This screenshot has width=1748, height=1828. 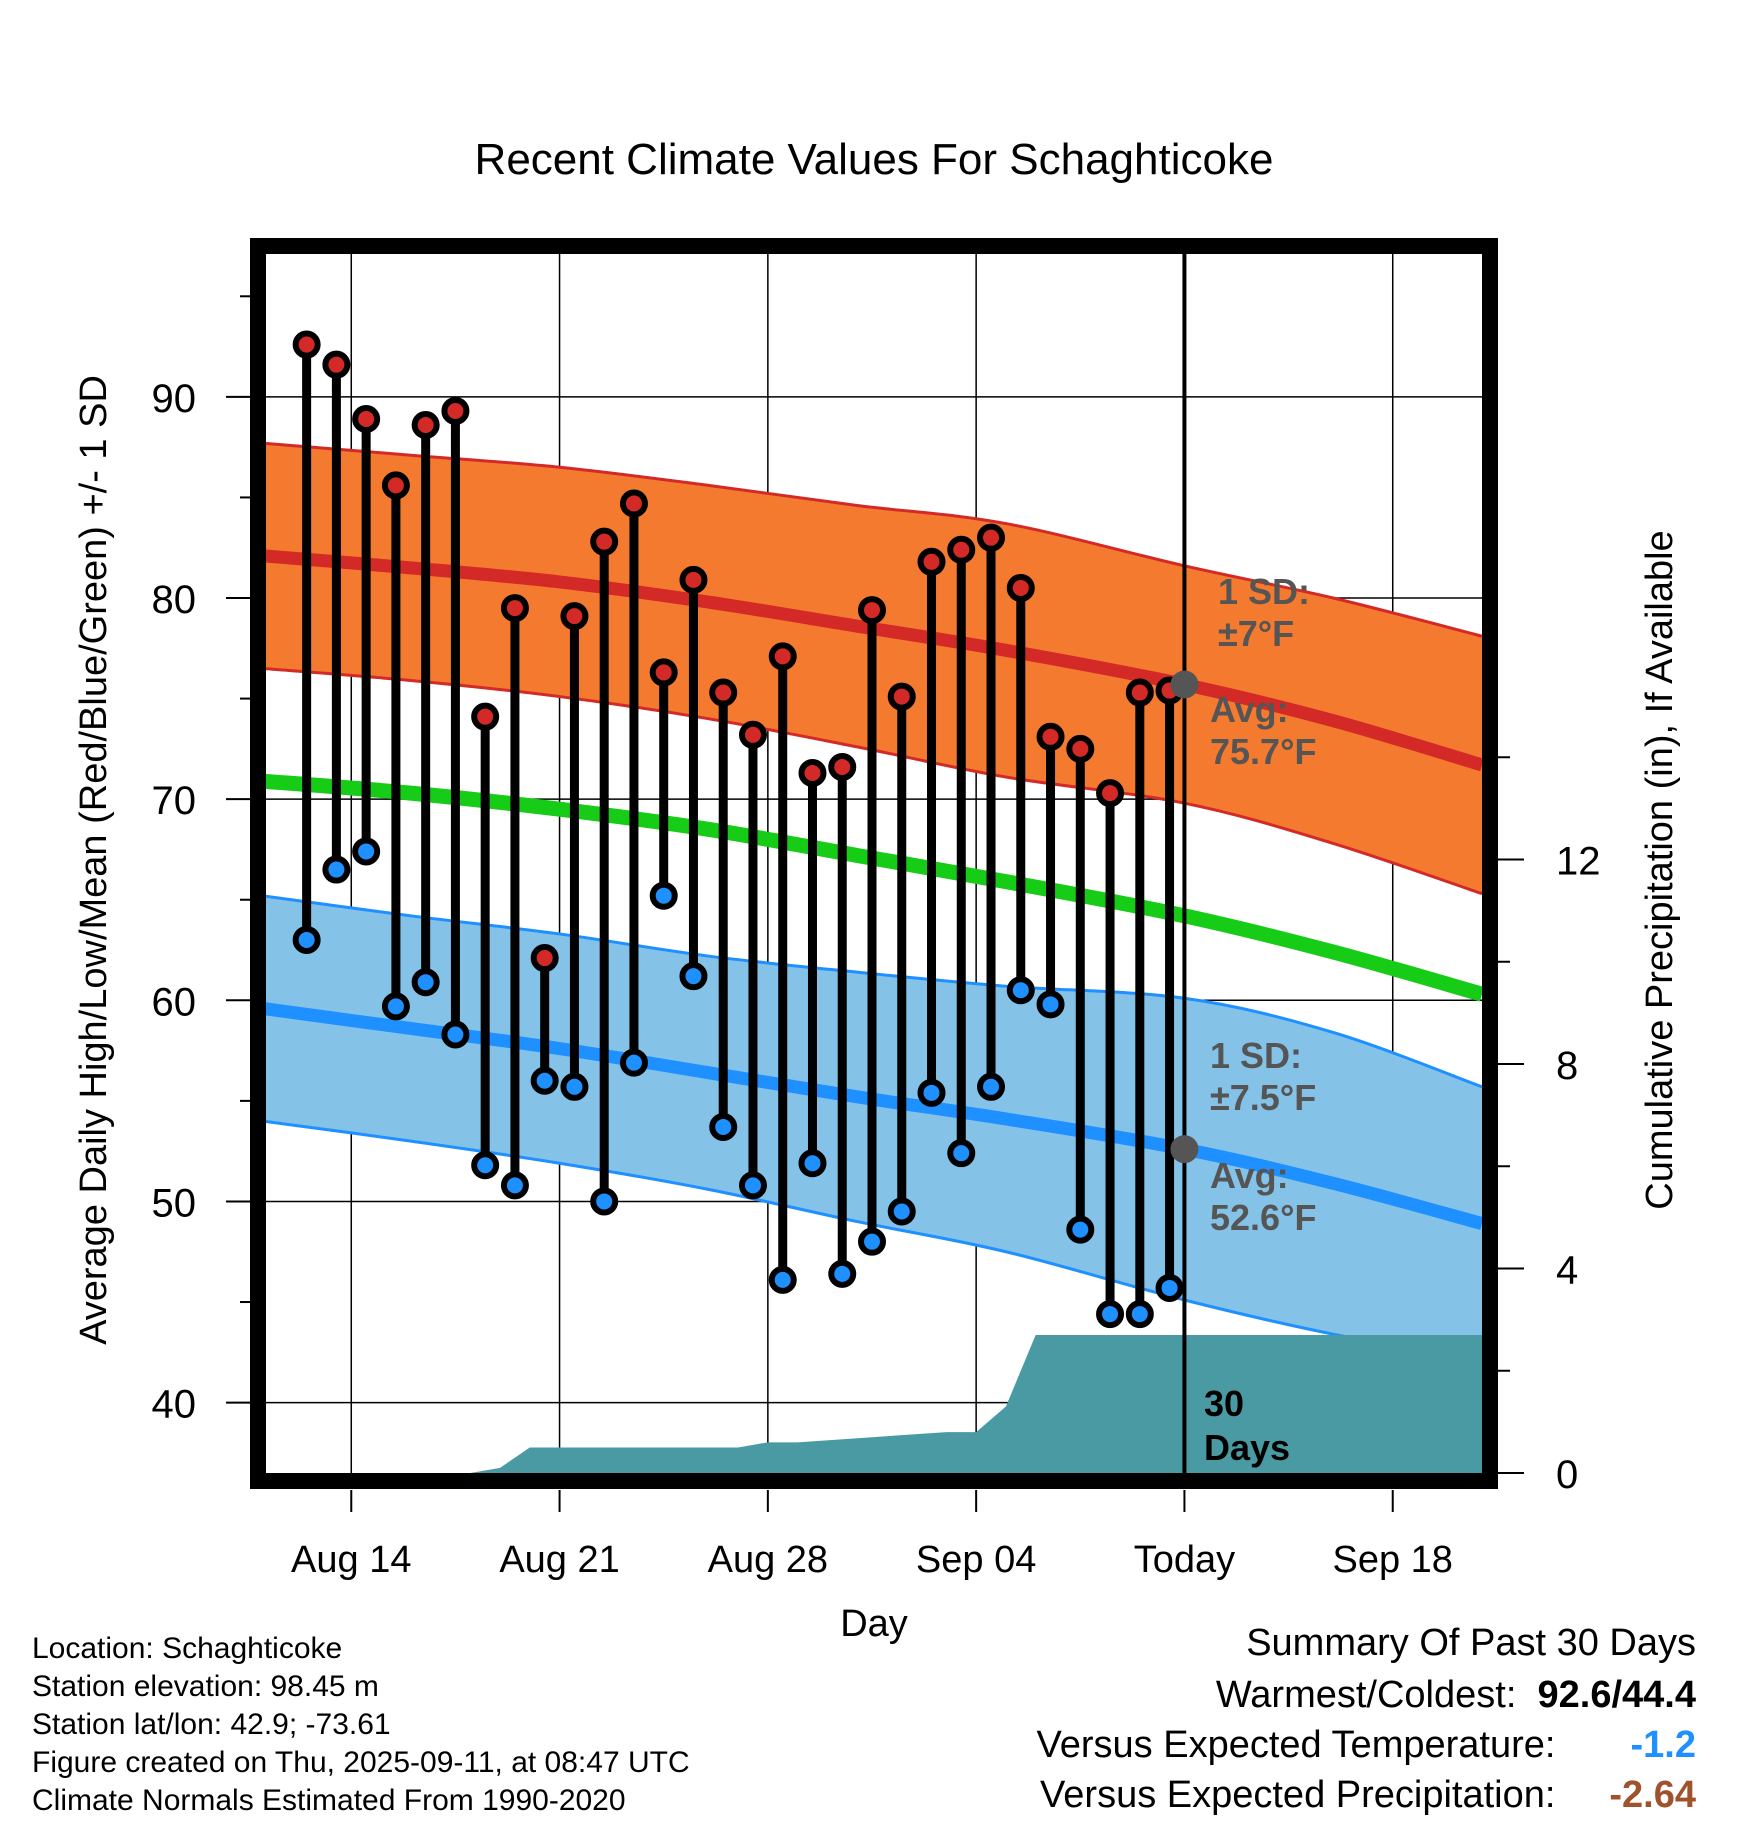 What do you see at coordinates (1296, 1745) in the screenshot?
I see `summary-temp-label: Versus Expected Temperature:` at bounding box center [1296, 1745].